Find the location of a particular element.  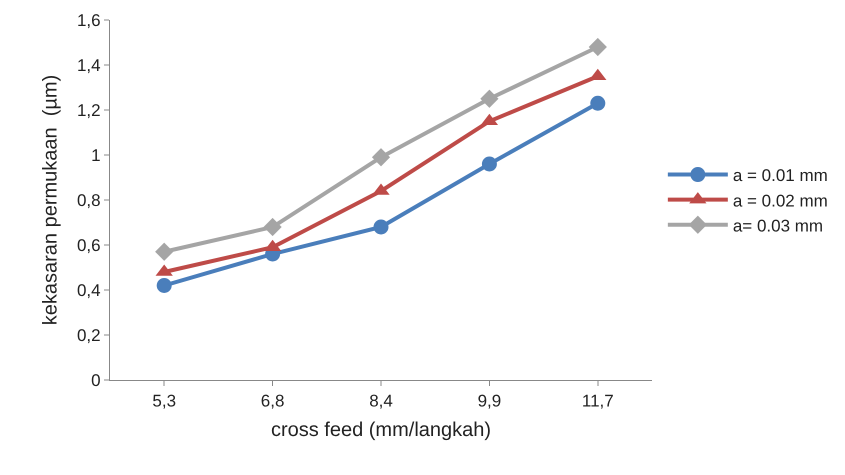

y-axis-title: kekasaran permukaan (µm) is located at coordinates (50, 200).